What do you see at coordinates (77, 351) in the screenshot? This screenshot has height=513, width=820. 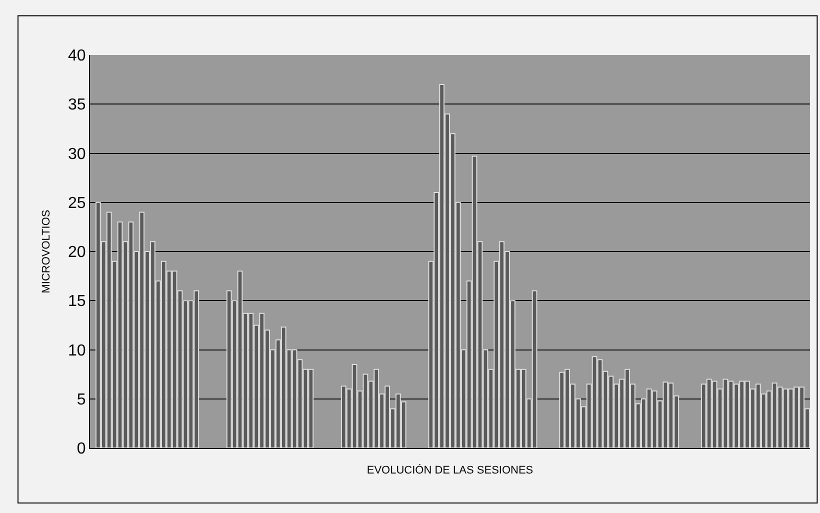 I see `y-tick-label: 10` at bounding box center [77, 351].